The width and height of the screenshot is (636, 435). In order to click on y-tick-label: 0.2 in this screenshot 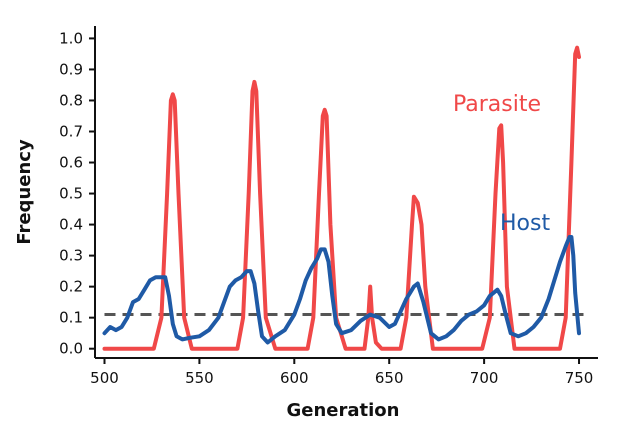, I will do `click(71, 287)`.